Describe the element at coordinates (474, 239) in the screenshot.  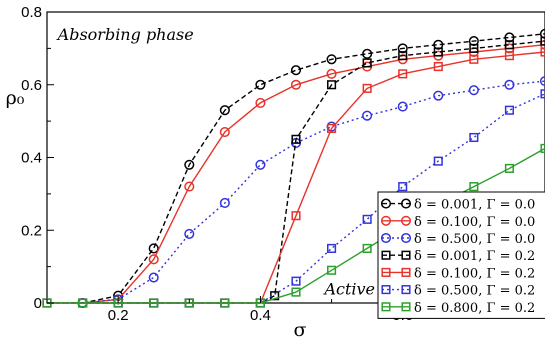
I see `legend-label: δ = 0.500, Γ = 0.0` at that location.